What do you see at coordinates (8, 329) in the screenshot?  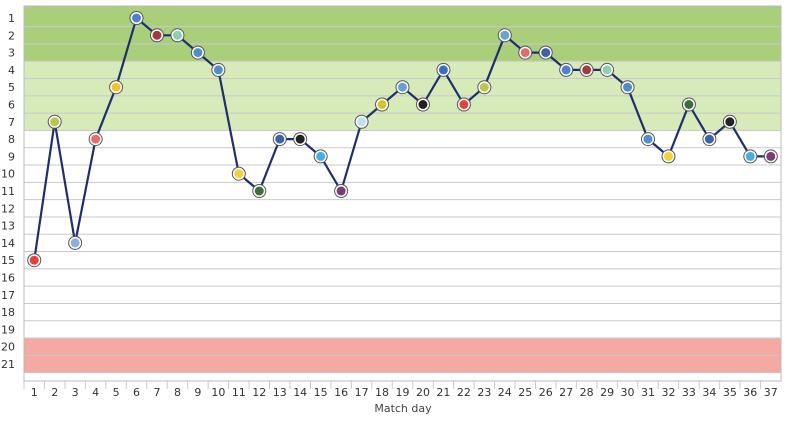 I see `y-tick-label: 19` at bounding box center [8, 329].